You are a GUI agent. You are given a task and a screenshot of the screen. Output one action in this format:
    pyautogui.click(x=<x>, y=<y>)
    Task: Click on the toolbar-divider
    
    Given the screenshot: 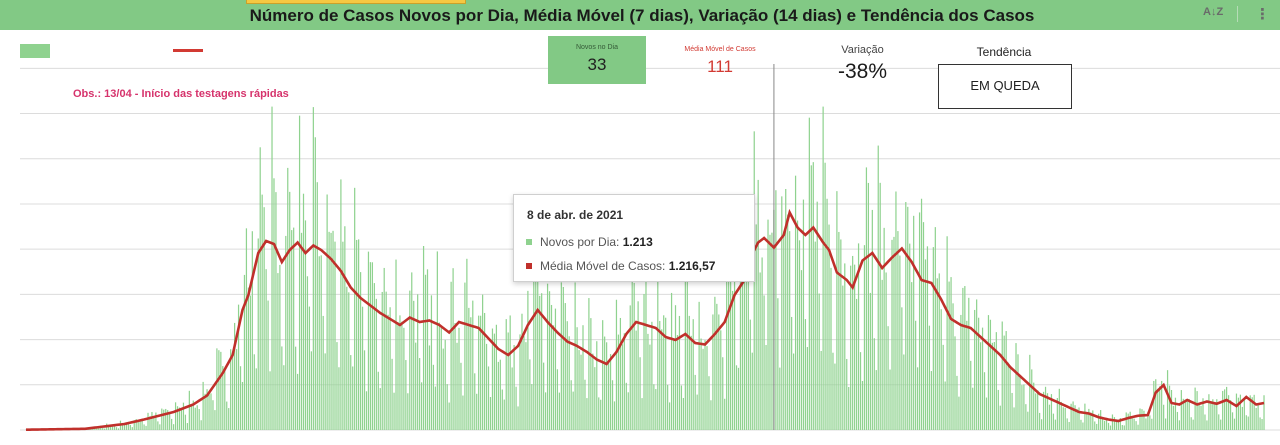 What is the action you would take?
    pyautogui.click(x=1237, y=14)
    